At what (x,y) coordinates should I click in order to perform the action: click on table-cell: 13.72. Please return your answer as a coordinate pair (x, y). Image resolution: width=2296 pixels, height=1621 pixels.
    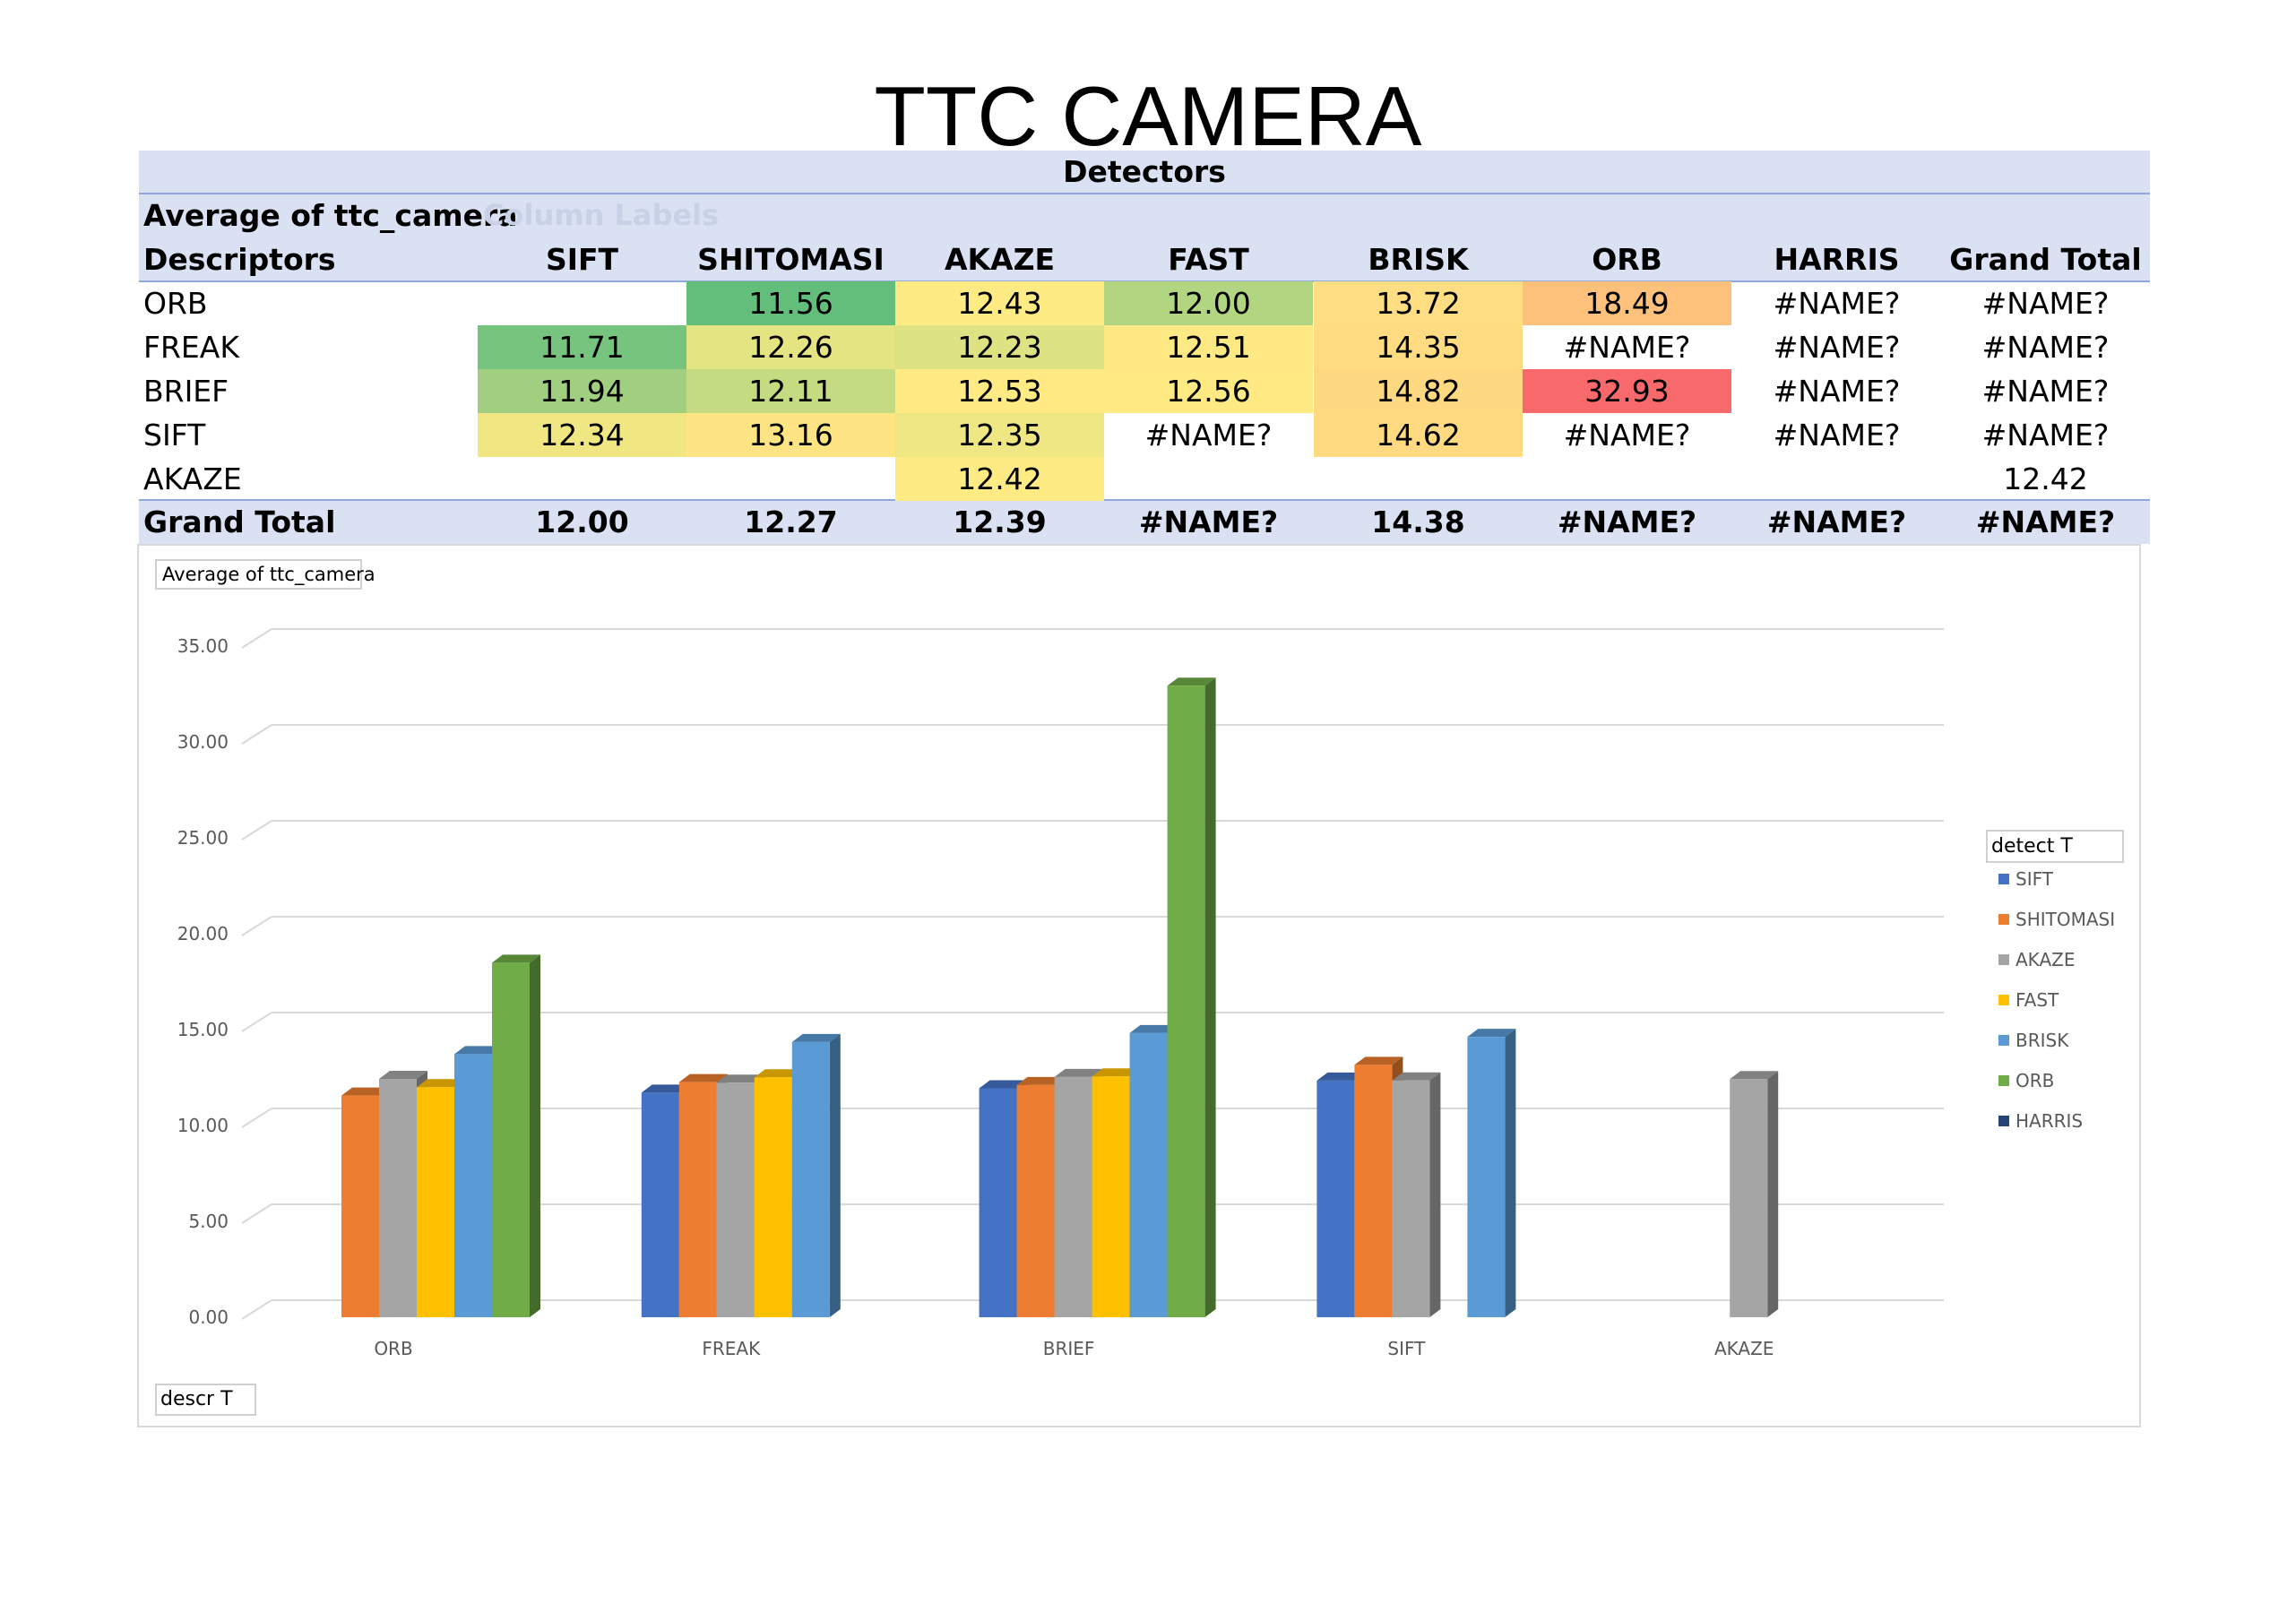
    Looking at the image, I should click on (1418, 303).